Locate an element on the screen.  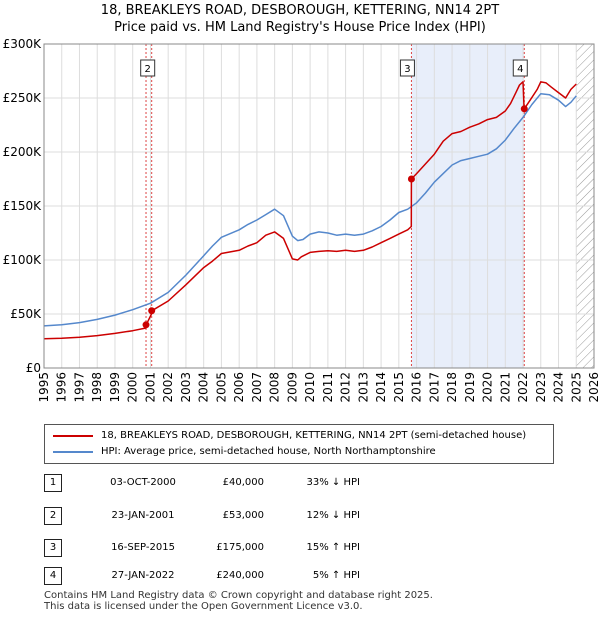
x-tick-label: 2011 is located at coordinates (328, 387).